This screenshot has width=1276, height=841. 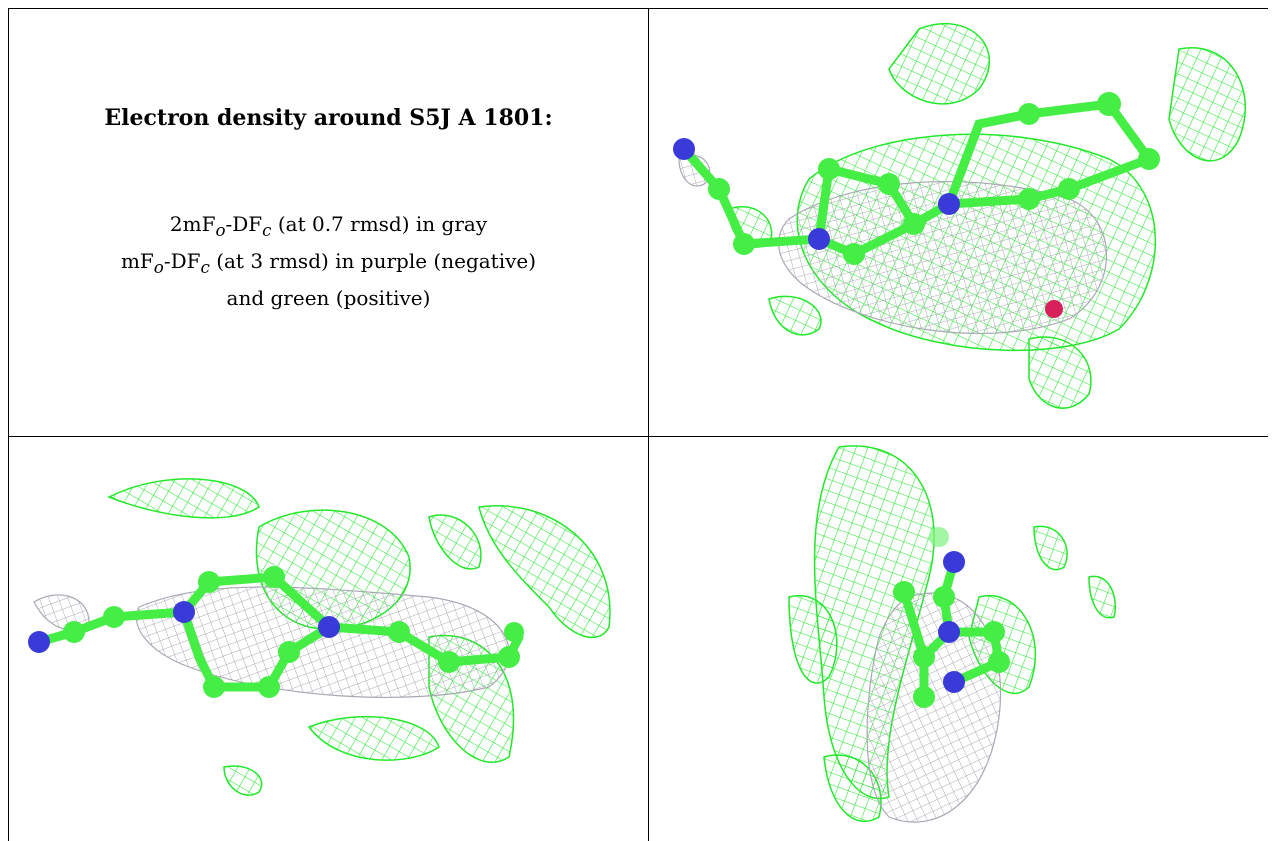 What do you see at coordinates (328, 298) in the screenshot?
I see `legend-line-green: and green (positive)` at bounding box center [328, 298].